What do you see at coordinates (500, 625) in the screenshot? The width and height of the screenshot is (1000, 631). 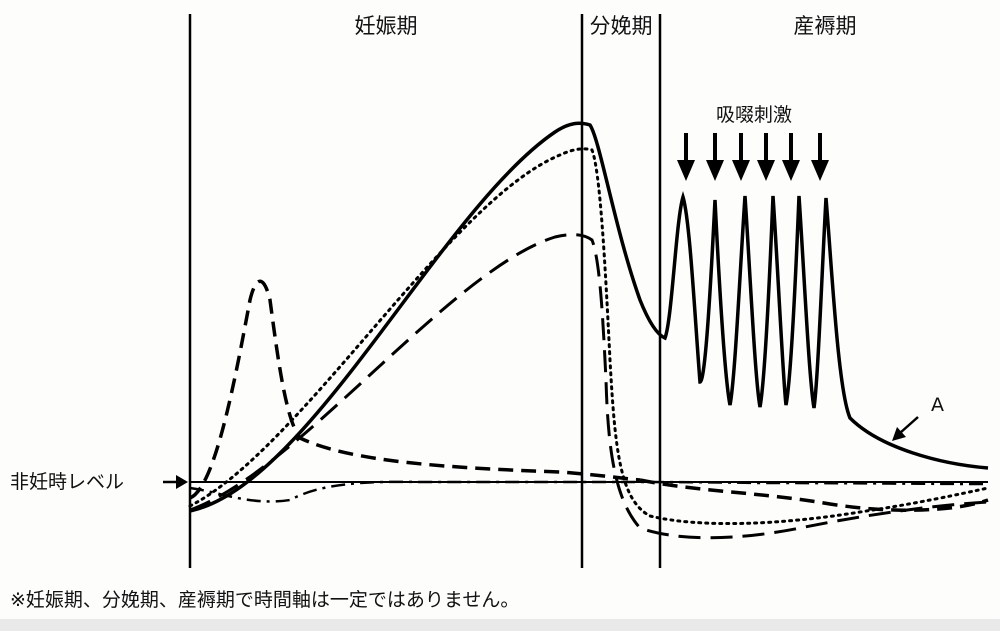 I see `bottom-bar` at bounding box center [500, 625].